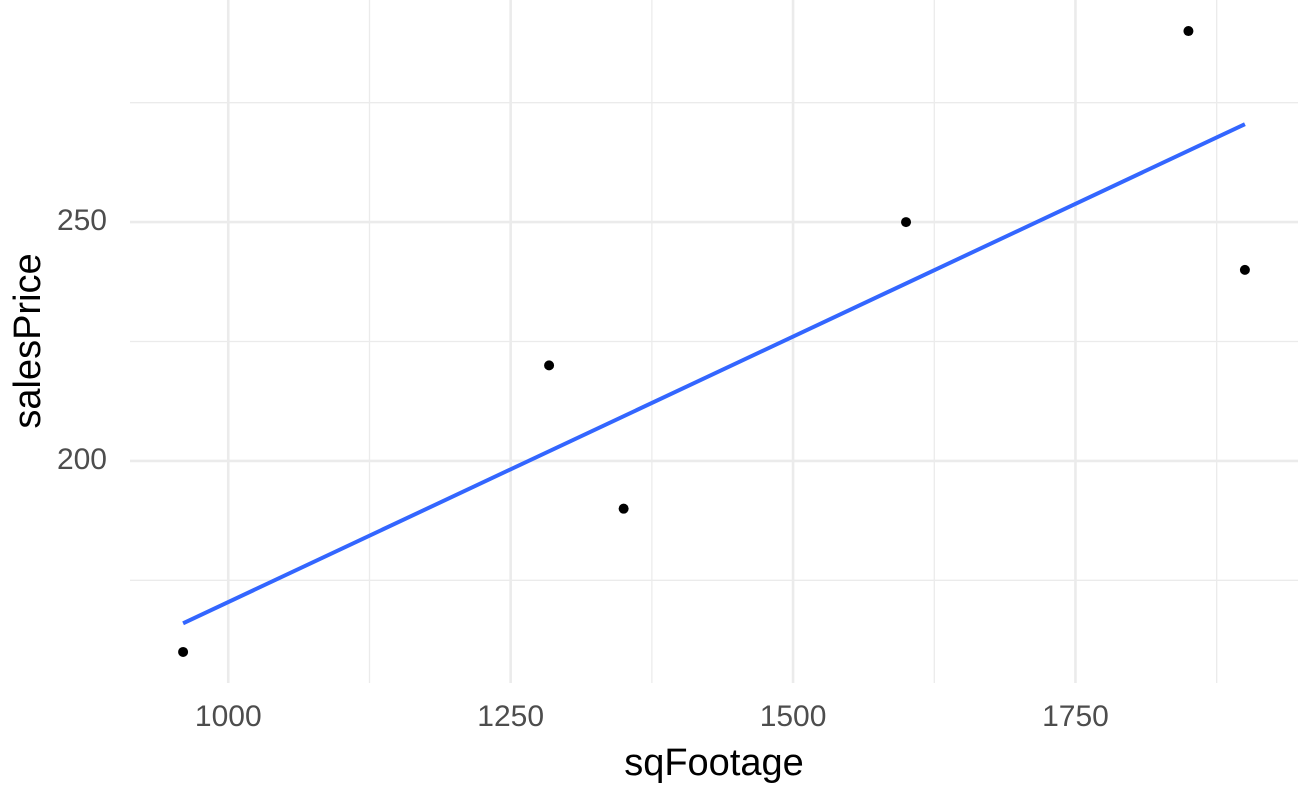  Describe the element at coordinates (714, 763) in the screenshot. I see `x-axis-title: sqFootage` at that location.